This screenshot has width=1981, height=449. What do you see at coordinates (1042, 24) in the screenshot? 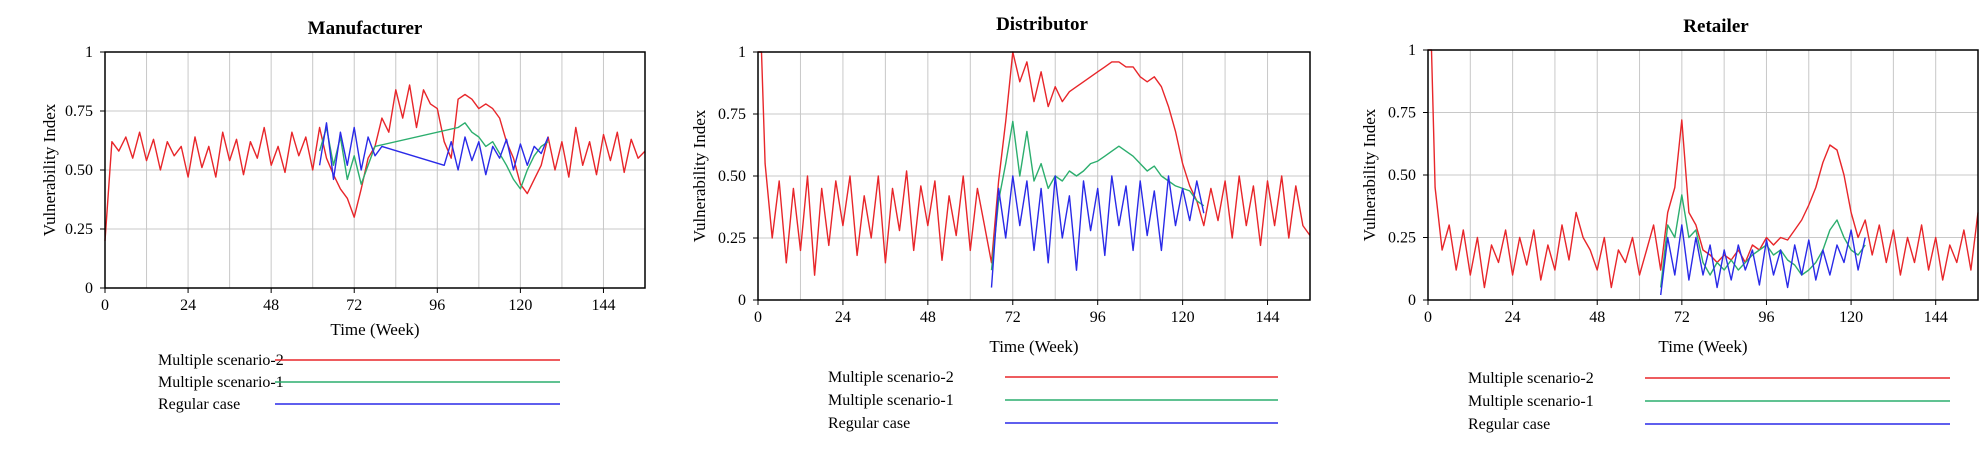
I see `chart-title: Distributor` at bounding box center [1042, 24].